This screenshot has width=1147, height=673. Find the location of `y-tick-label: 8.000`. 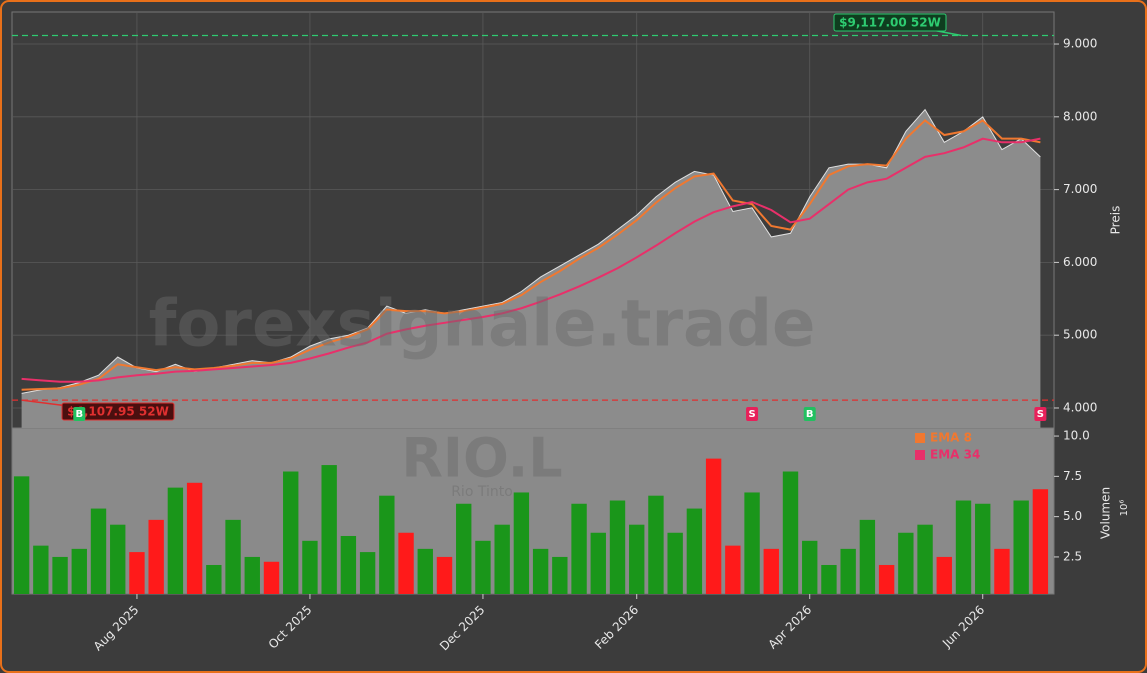

y-tick-label: 8.000 is located at coordinates (1080, 116).